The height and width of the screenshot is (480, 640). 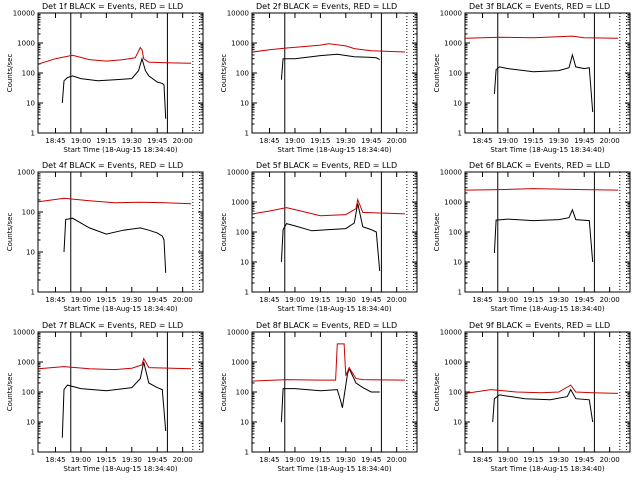 What do you see at coordinates (539, 6) in the screenshot?
I see `chart-title: Det 3f BLACK = Events, RED = LLD` at bounding box center [539, 6].